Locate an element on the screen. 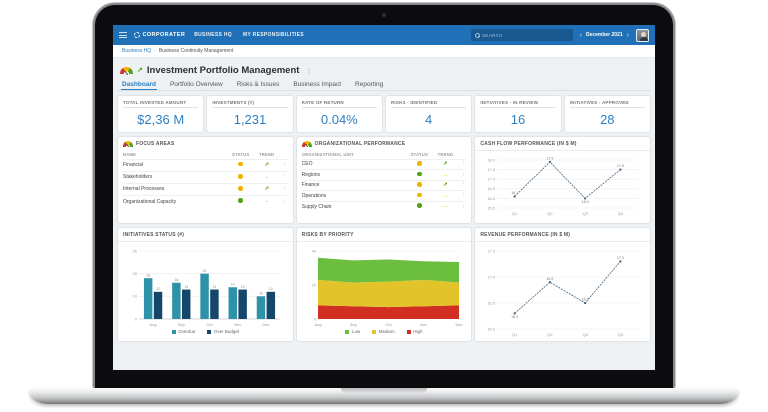  kpi-card: TOTAL INVESTED AMOUNT $2,36 M is located at coordinates (161, 114).